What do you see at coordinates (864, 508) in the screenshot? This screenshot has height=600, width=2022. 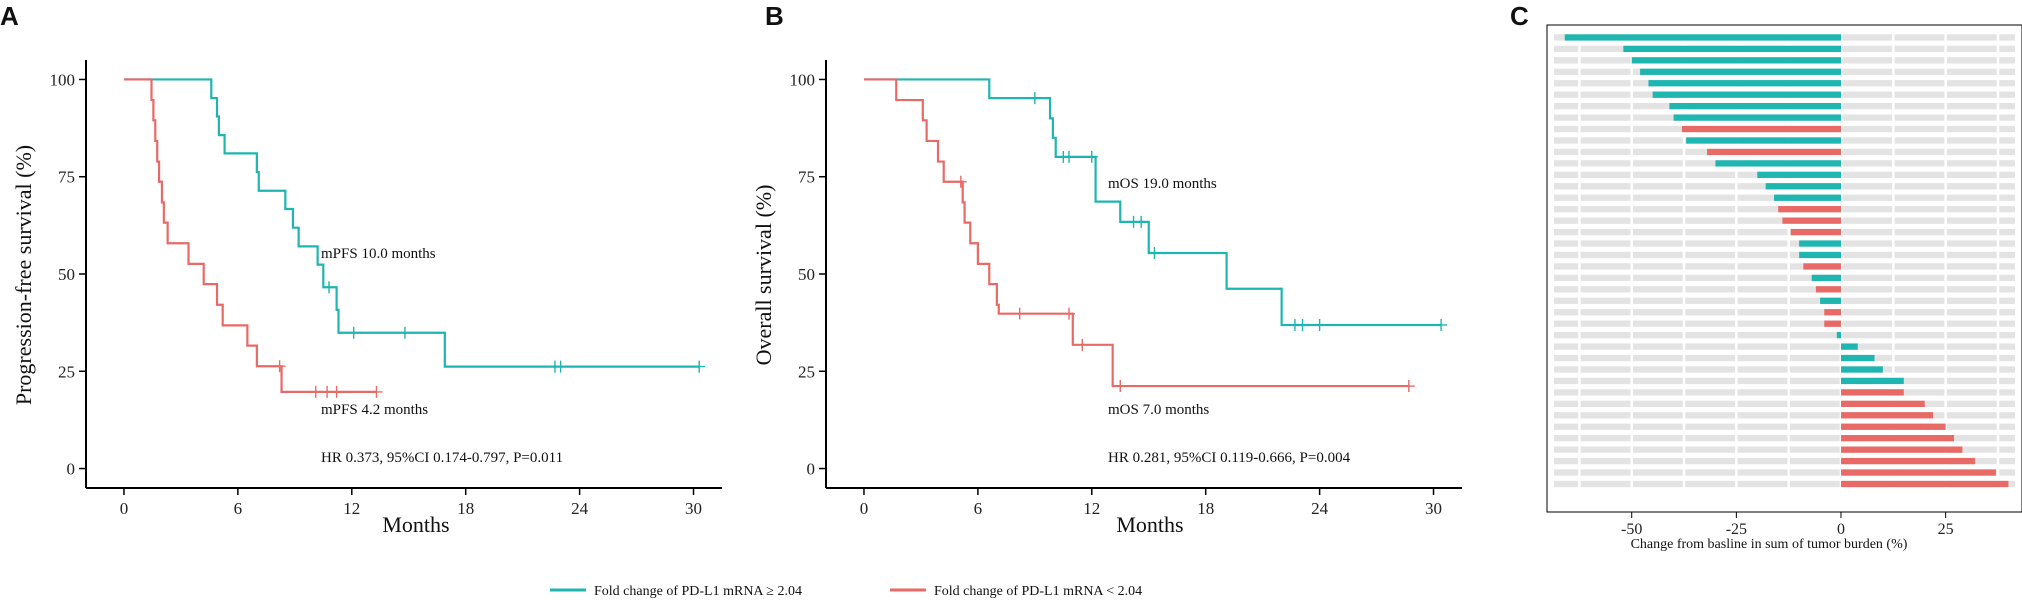 I see `panel-b-x-tick-label: 0` at bounding box center [864, 508].